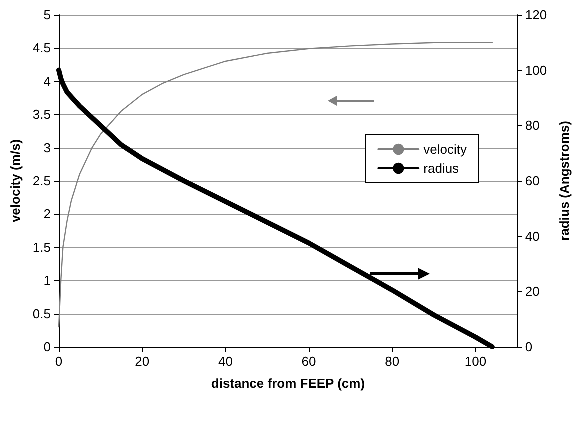  I want to click on y-tick-label: 3.5, so click(41, 114).